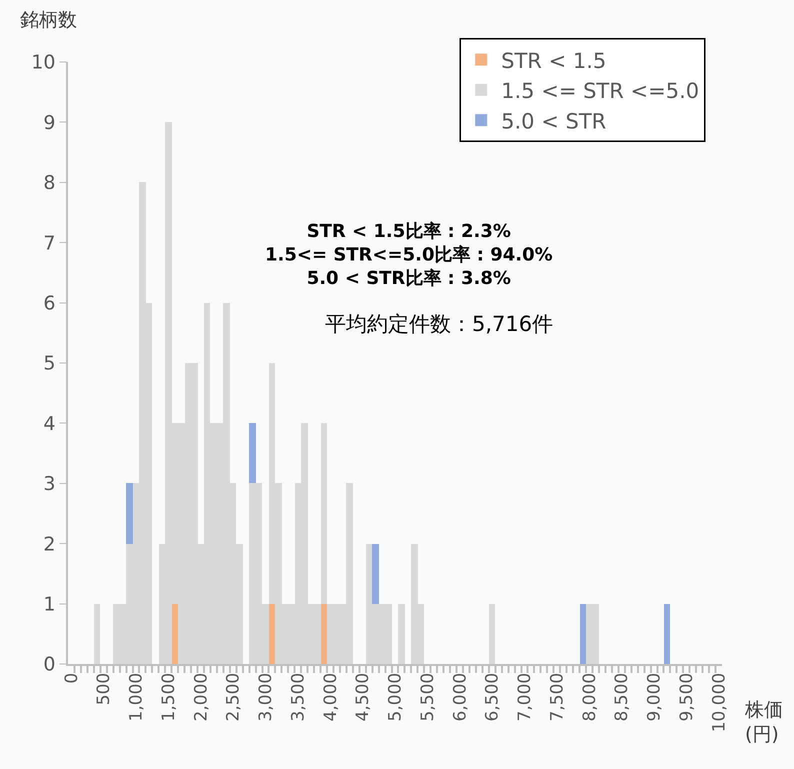  I want to click on y-tick-label: 1, so click(49, 604).